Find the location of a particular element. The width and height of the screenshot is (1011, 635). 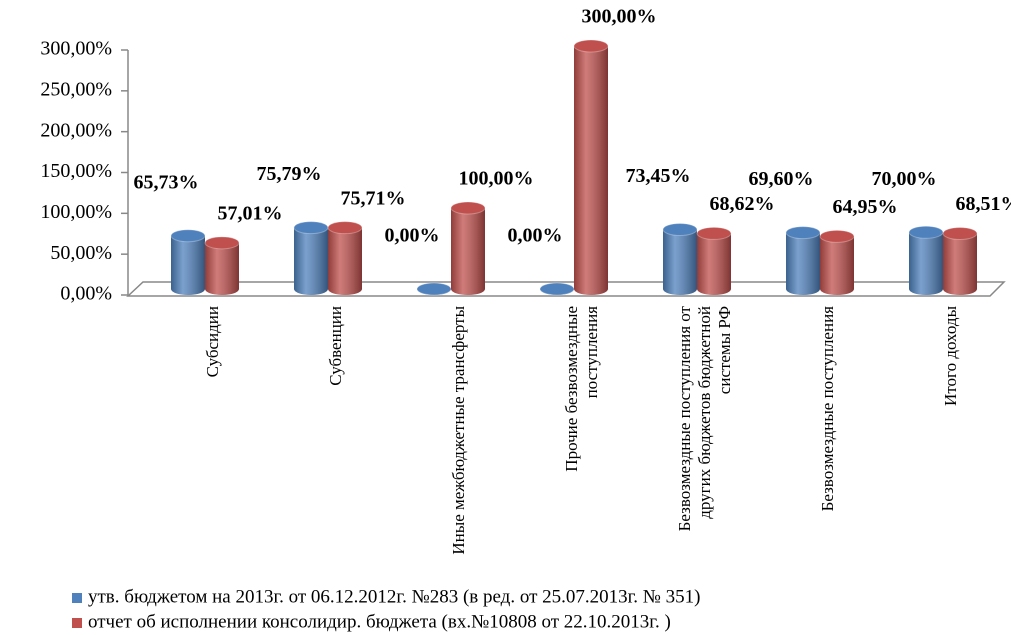

x-tick-label: Безвозмездные поступления is located at coordinates (827, 409).